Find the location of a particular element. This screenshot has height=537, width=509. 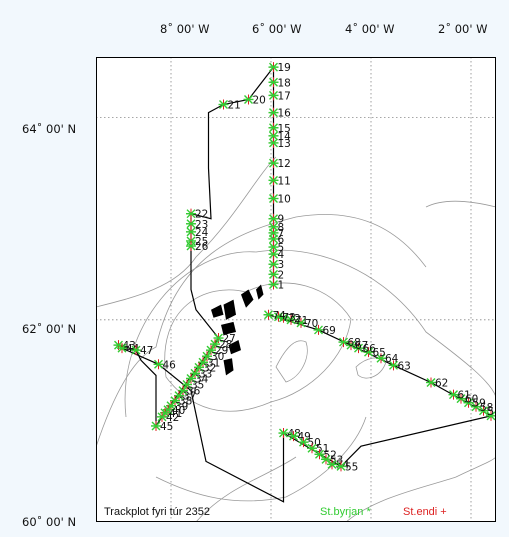

station-4: 4 is located at coordinates (276, 255).